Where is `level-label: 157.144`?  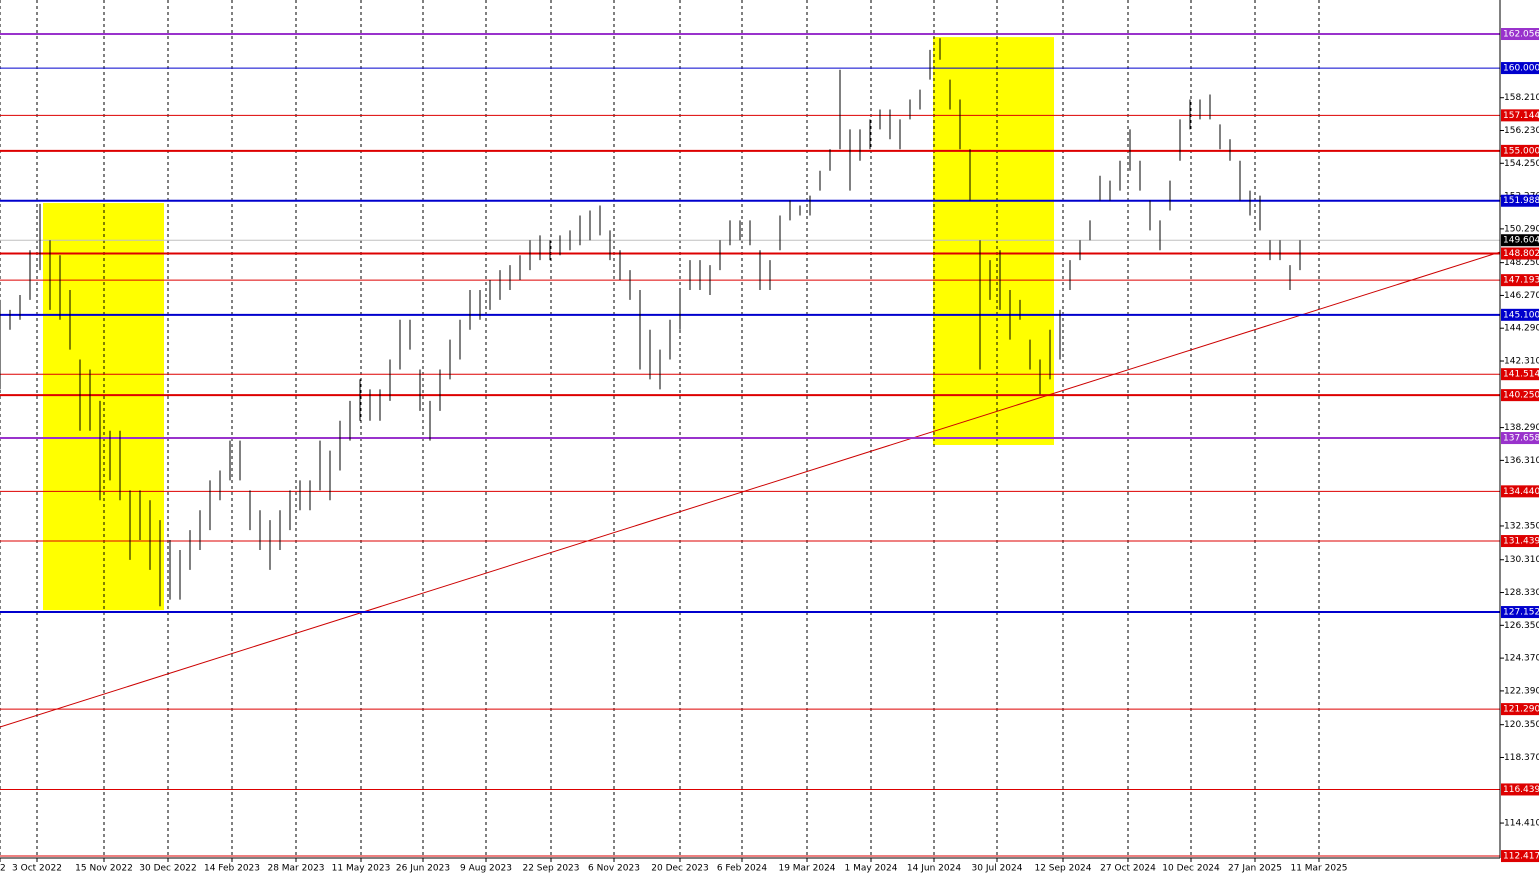 level-label: 157.144 is located at coordinates (1521, 116).